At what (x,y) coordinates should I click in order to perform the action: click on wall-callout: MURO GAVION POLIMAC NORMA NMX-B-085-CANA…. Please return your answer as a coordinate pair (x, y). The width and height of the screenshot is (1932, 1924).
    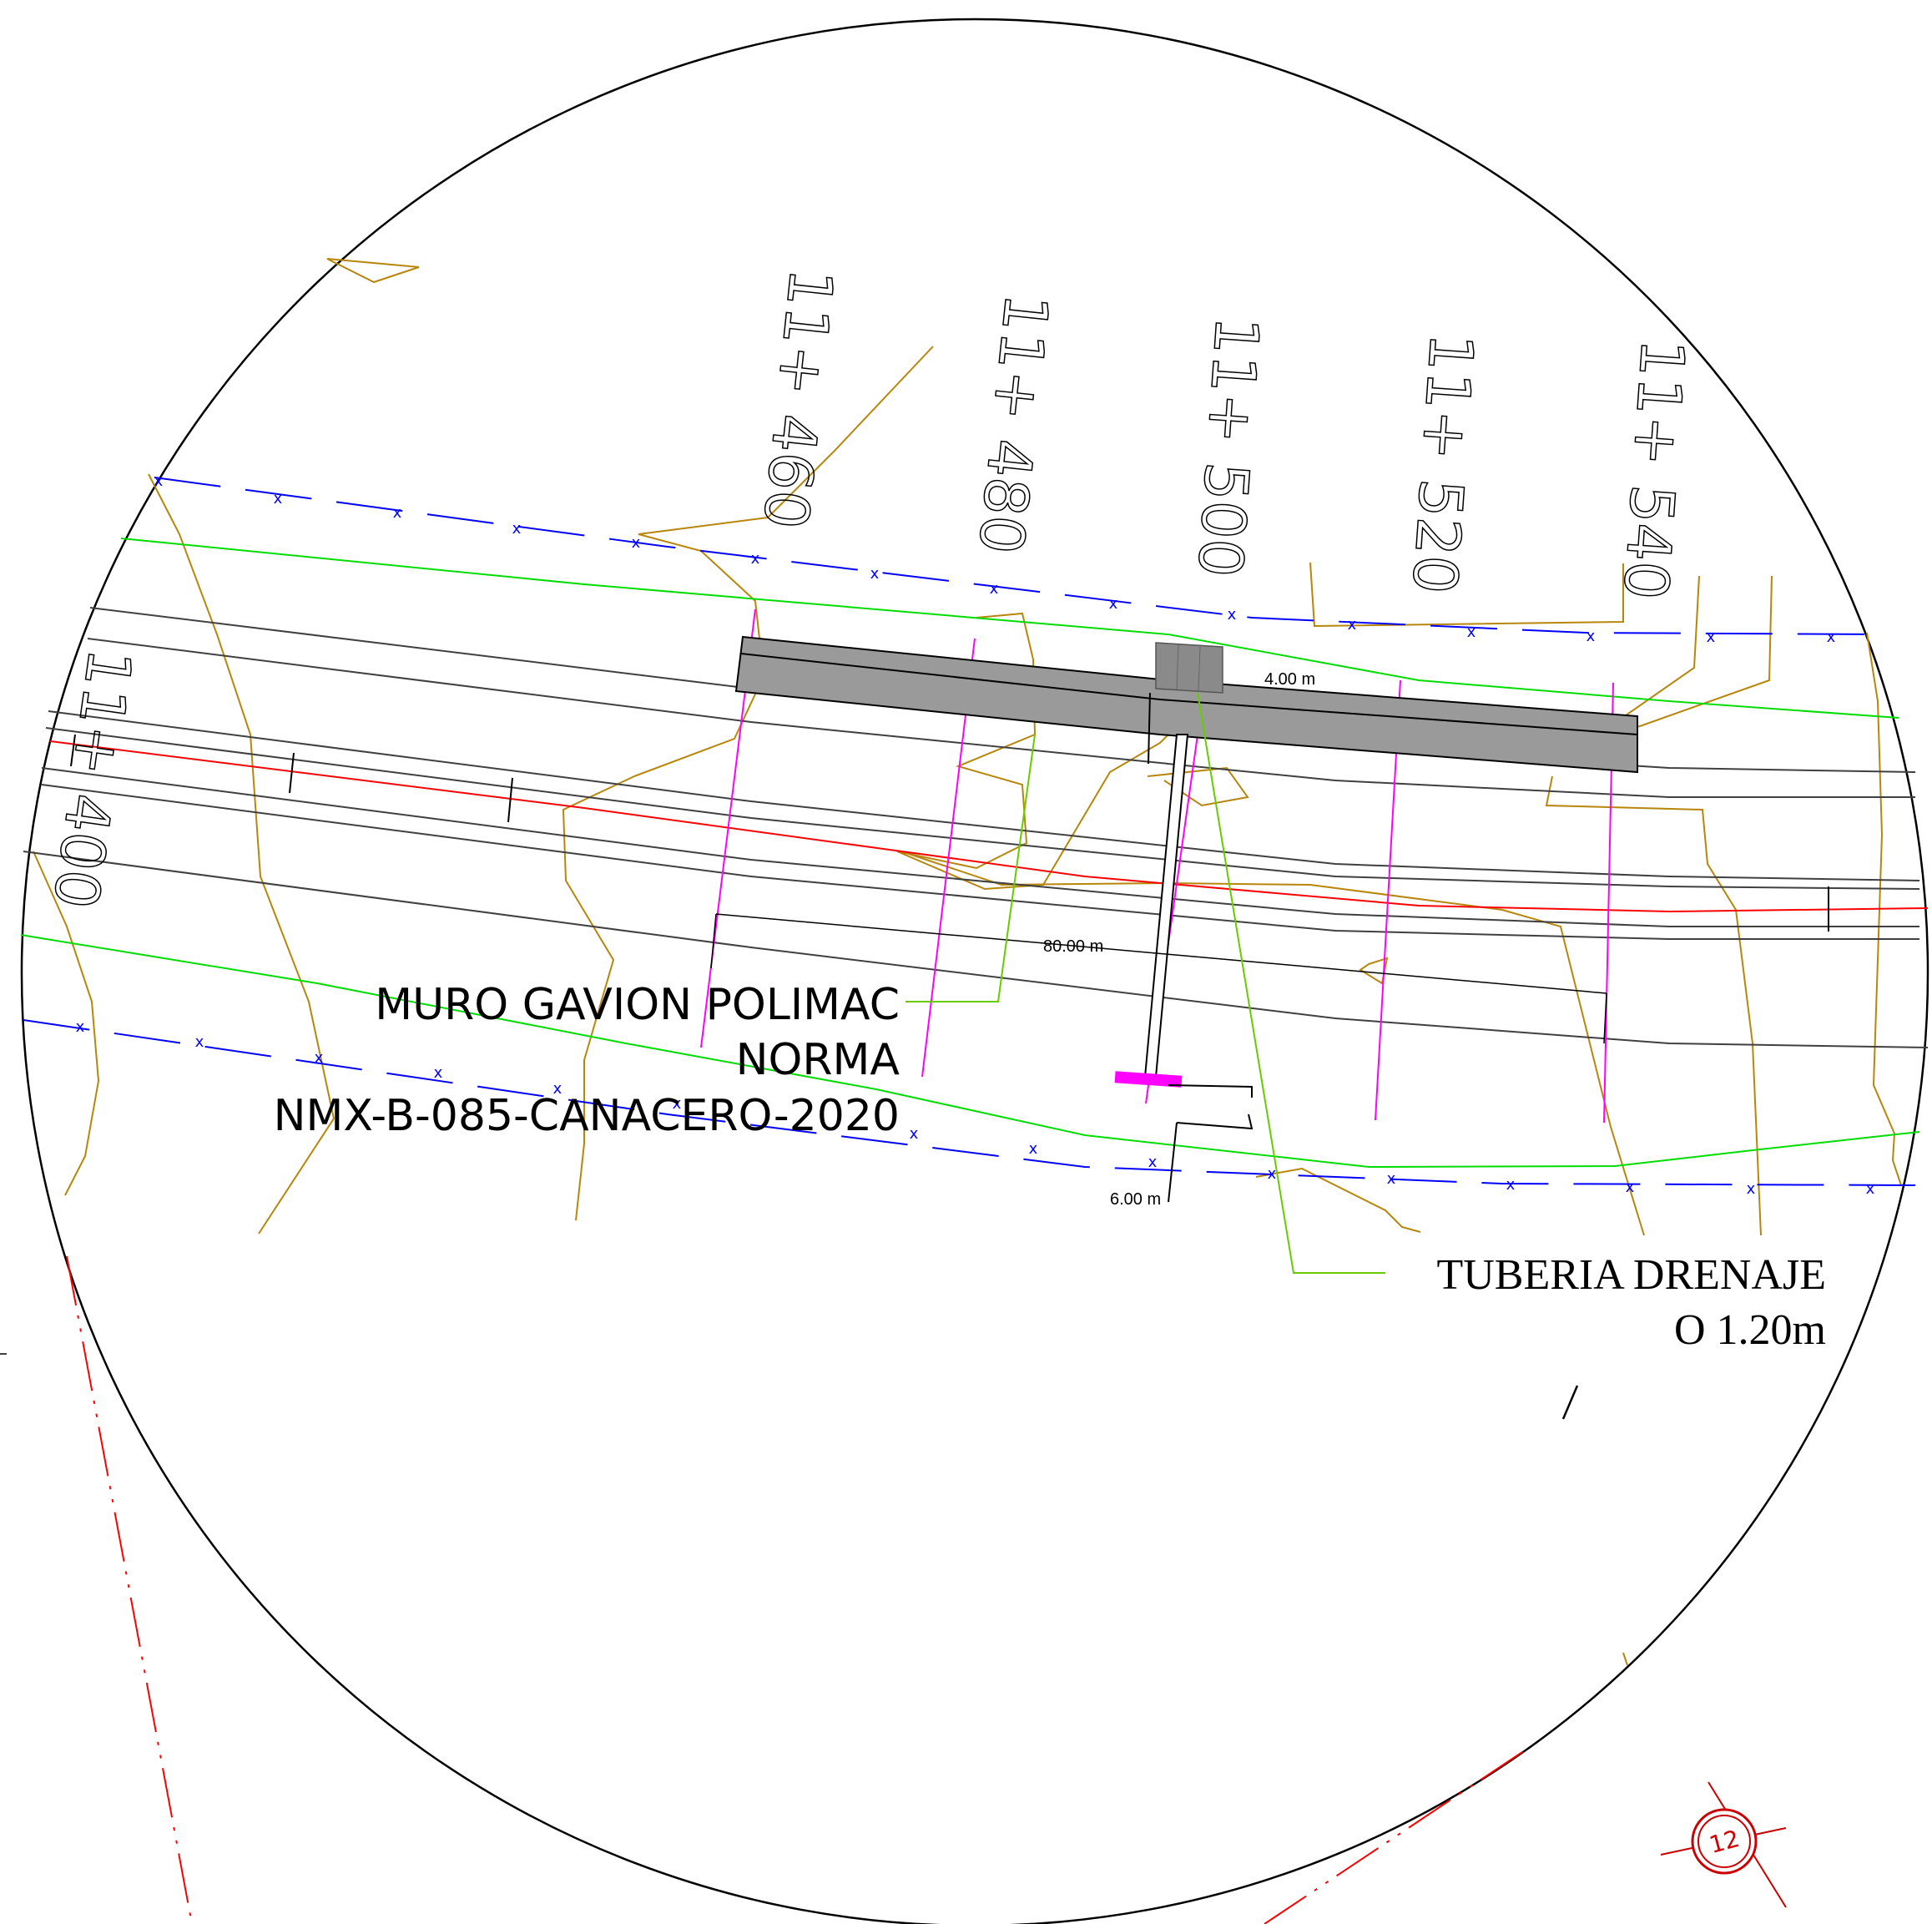
    Looking at the image, I should click on (587, 1060).